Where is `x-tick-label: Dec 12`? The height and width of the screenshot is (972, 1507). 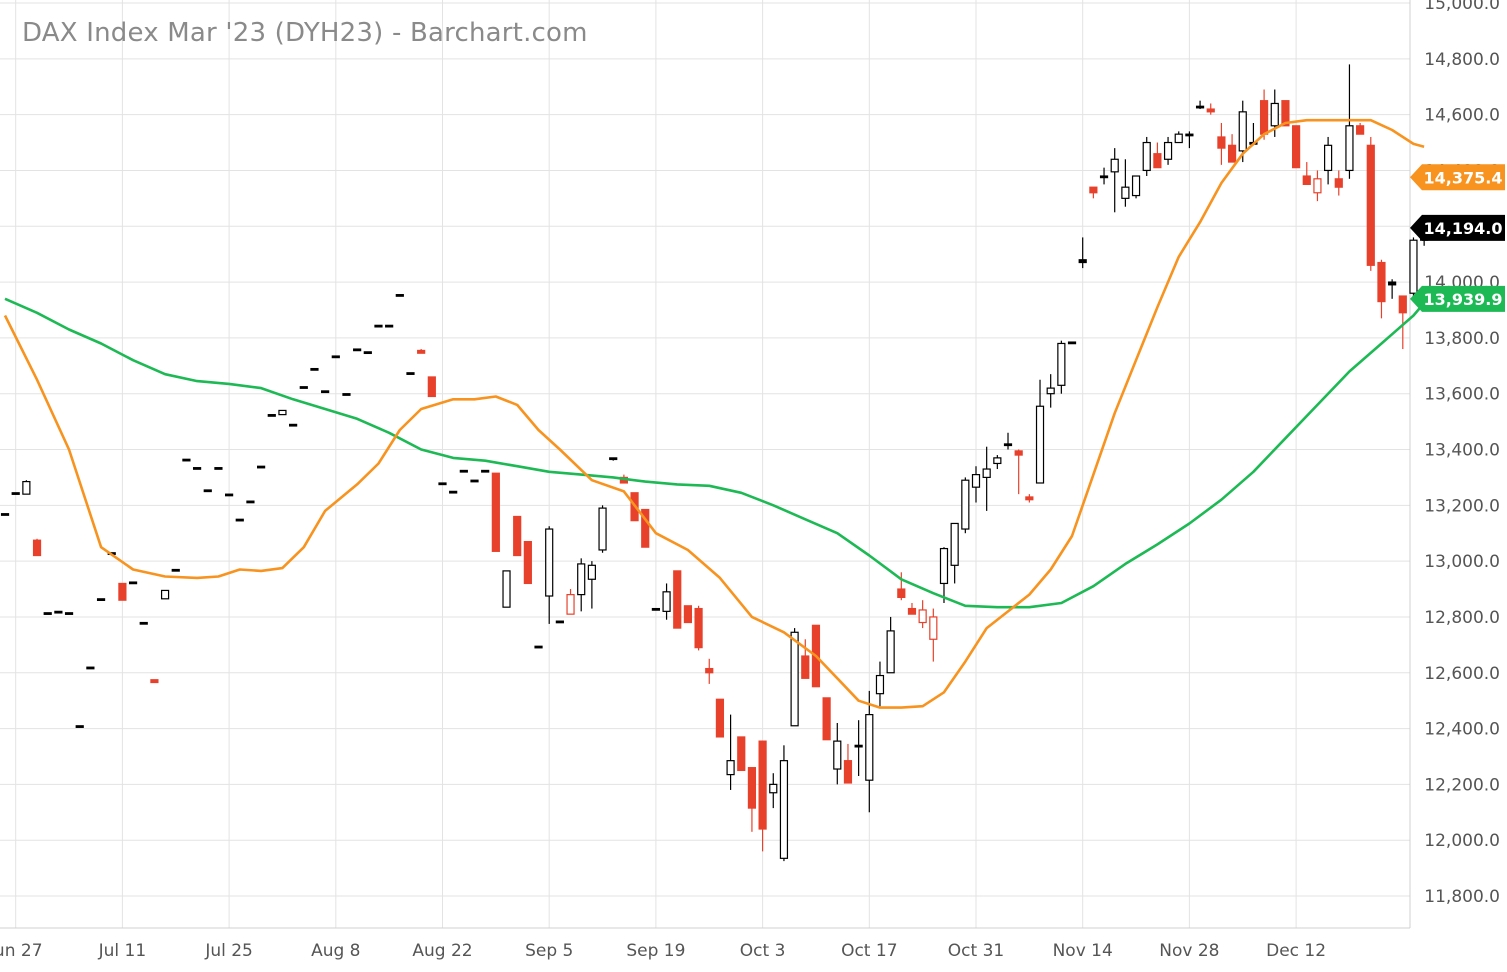
x-tick-label: Dec 12 is located at coordinates (1296, 951).